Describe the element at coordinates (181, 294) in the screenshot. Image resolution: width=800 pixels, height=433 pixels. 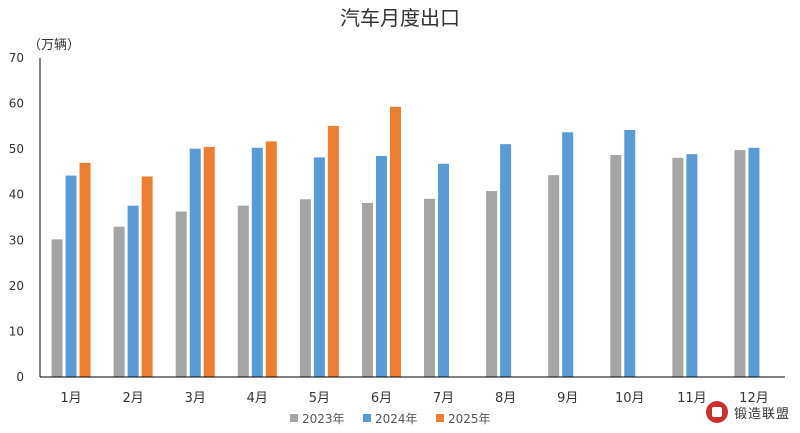
I see `bar-2023年-3月` at that location.